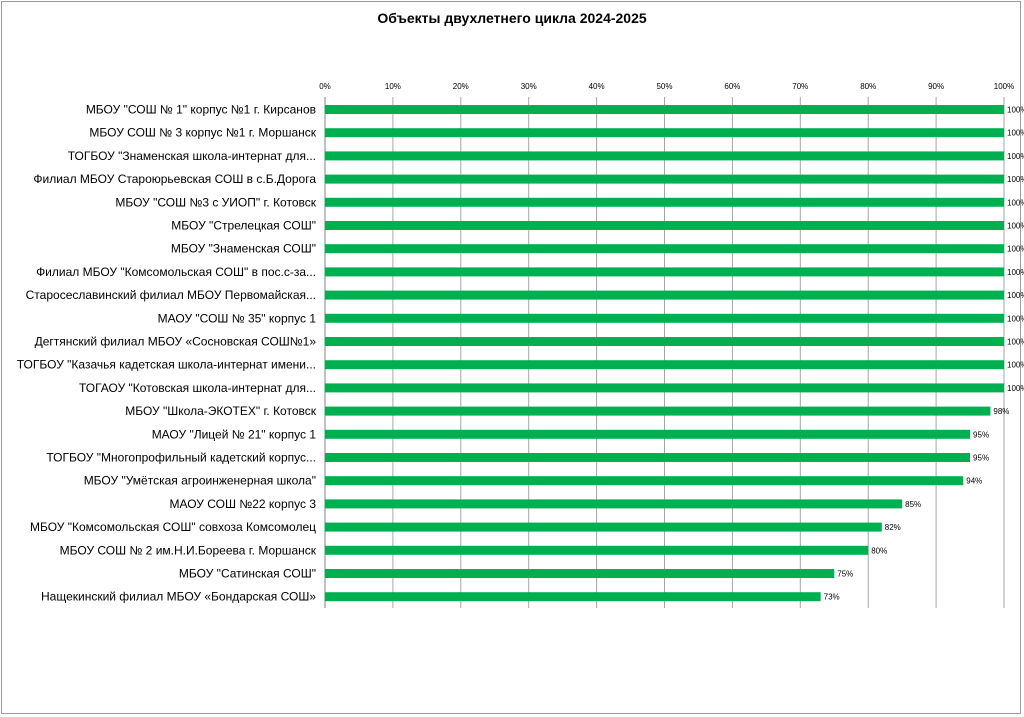  Describe the element at coordinates (800, 86) in the screenshot. I see `x-tick-label: 70%` at that location.